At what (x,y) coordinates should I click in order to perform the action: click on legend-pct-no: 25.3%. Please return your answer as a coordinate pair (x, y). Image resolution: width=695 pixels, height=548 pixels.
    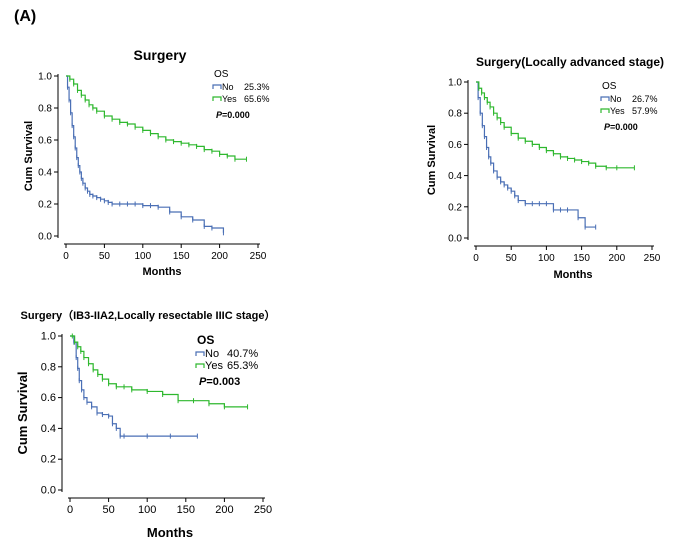
    Looking at the image, I should click on (257, 87).